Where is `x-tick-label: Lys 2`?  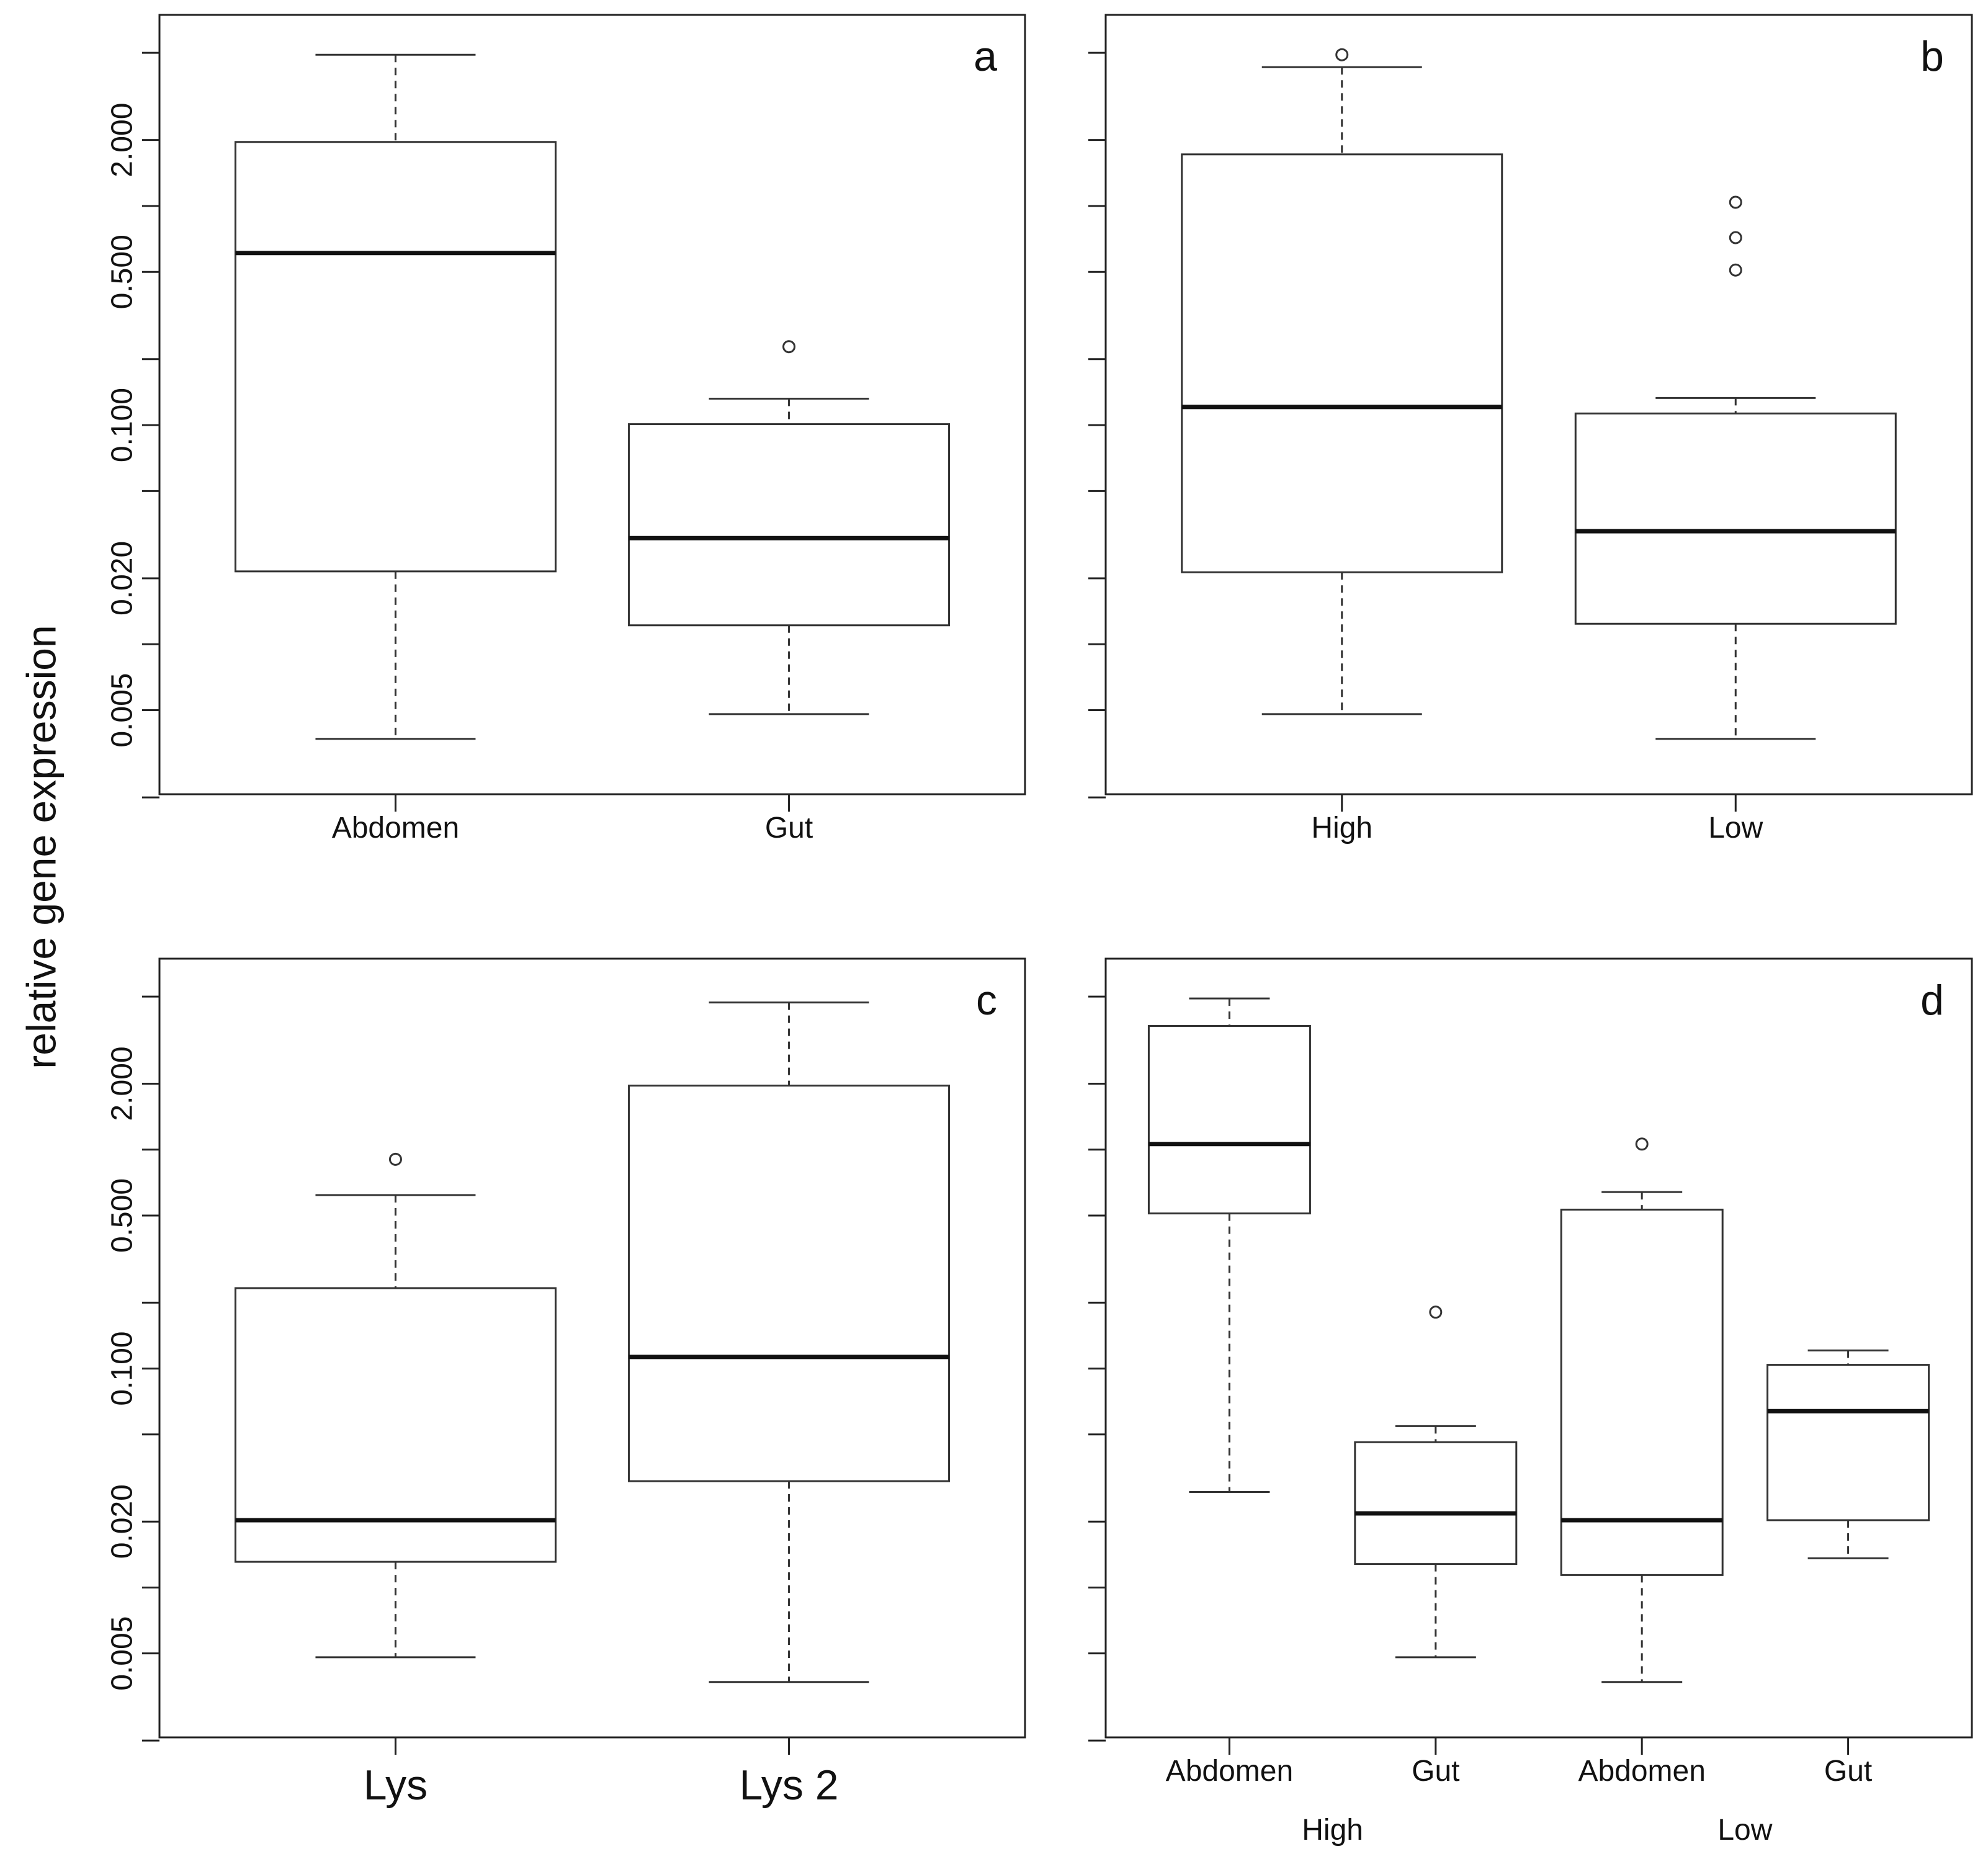 x-tick-label: Lys 2 is located at coordinates (789, 1785).